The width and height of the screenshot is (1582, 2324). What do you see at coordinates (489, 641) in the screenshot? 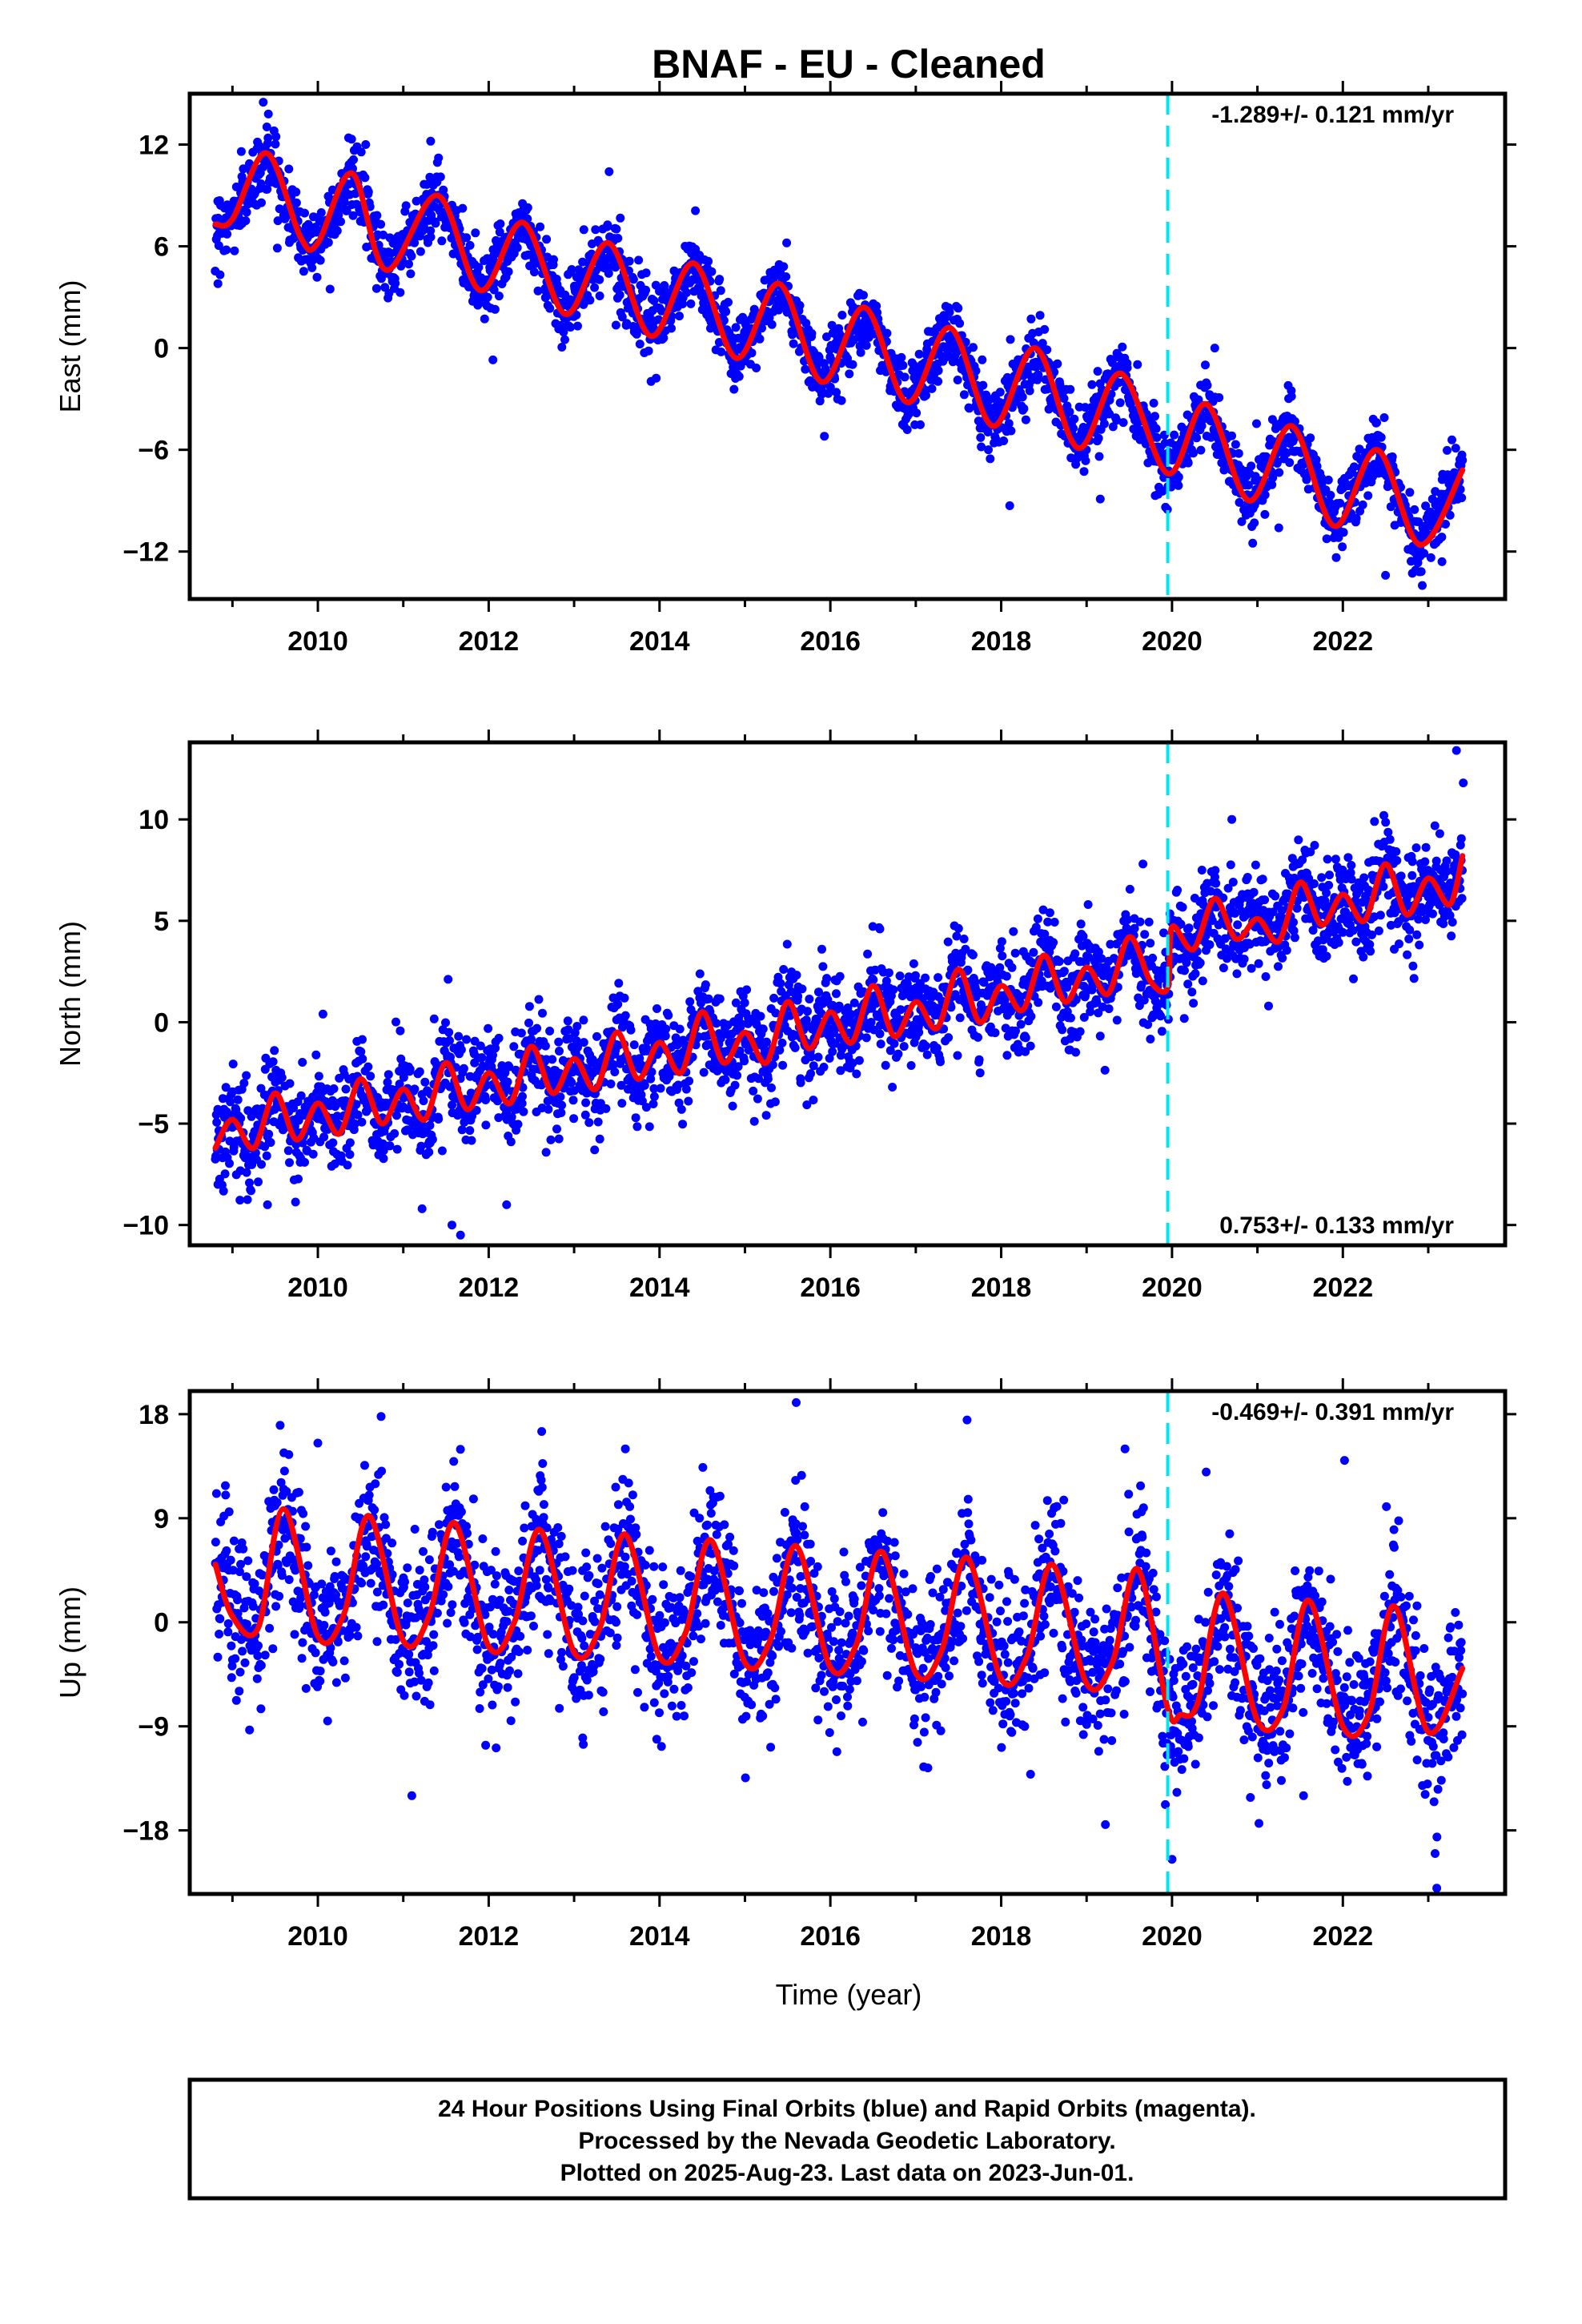
I see `east-x-tick-label: 2012` at bounding box center [489, 641].